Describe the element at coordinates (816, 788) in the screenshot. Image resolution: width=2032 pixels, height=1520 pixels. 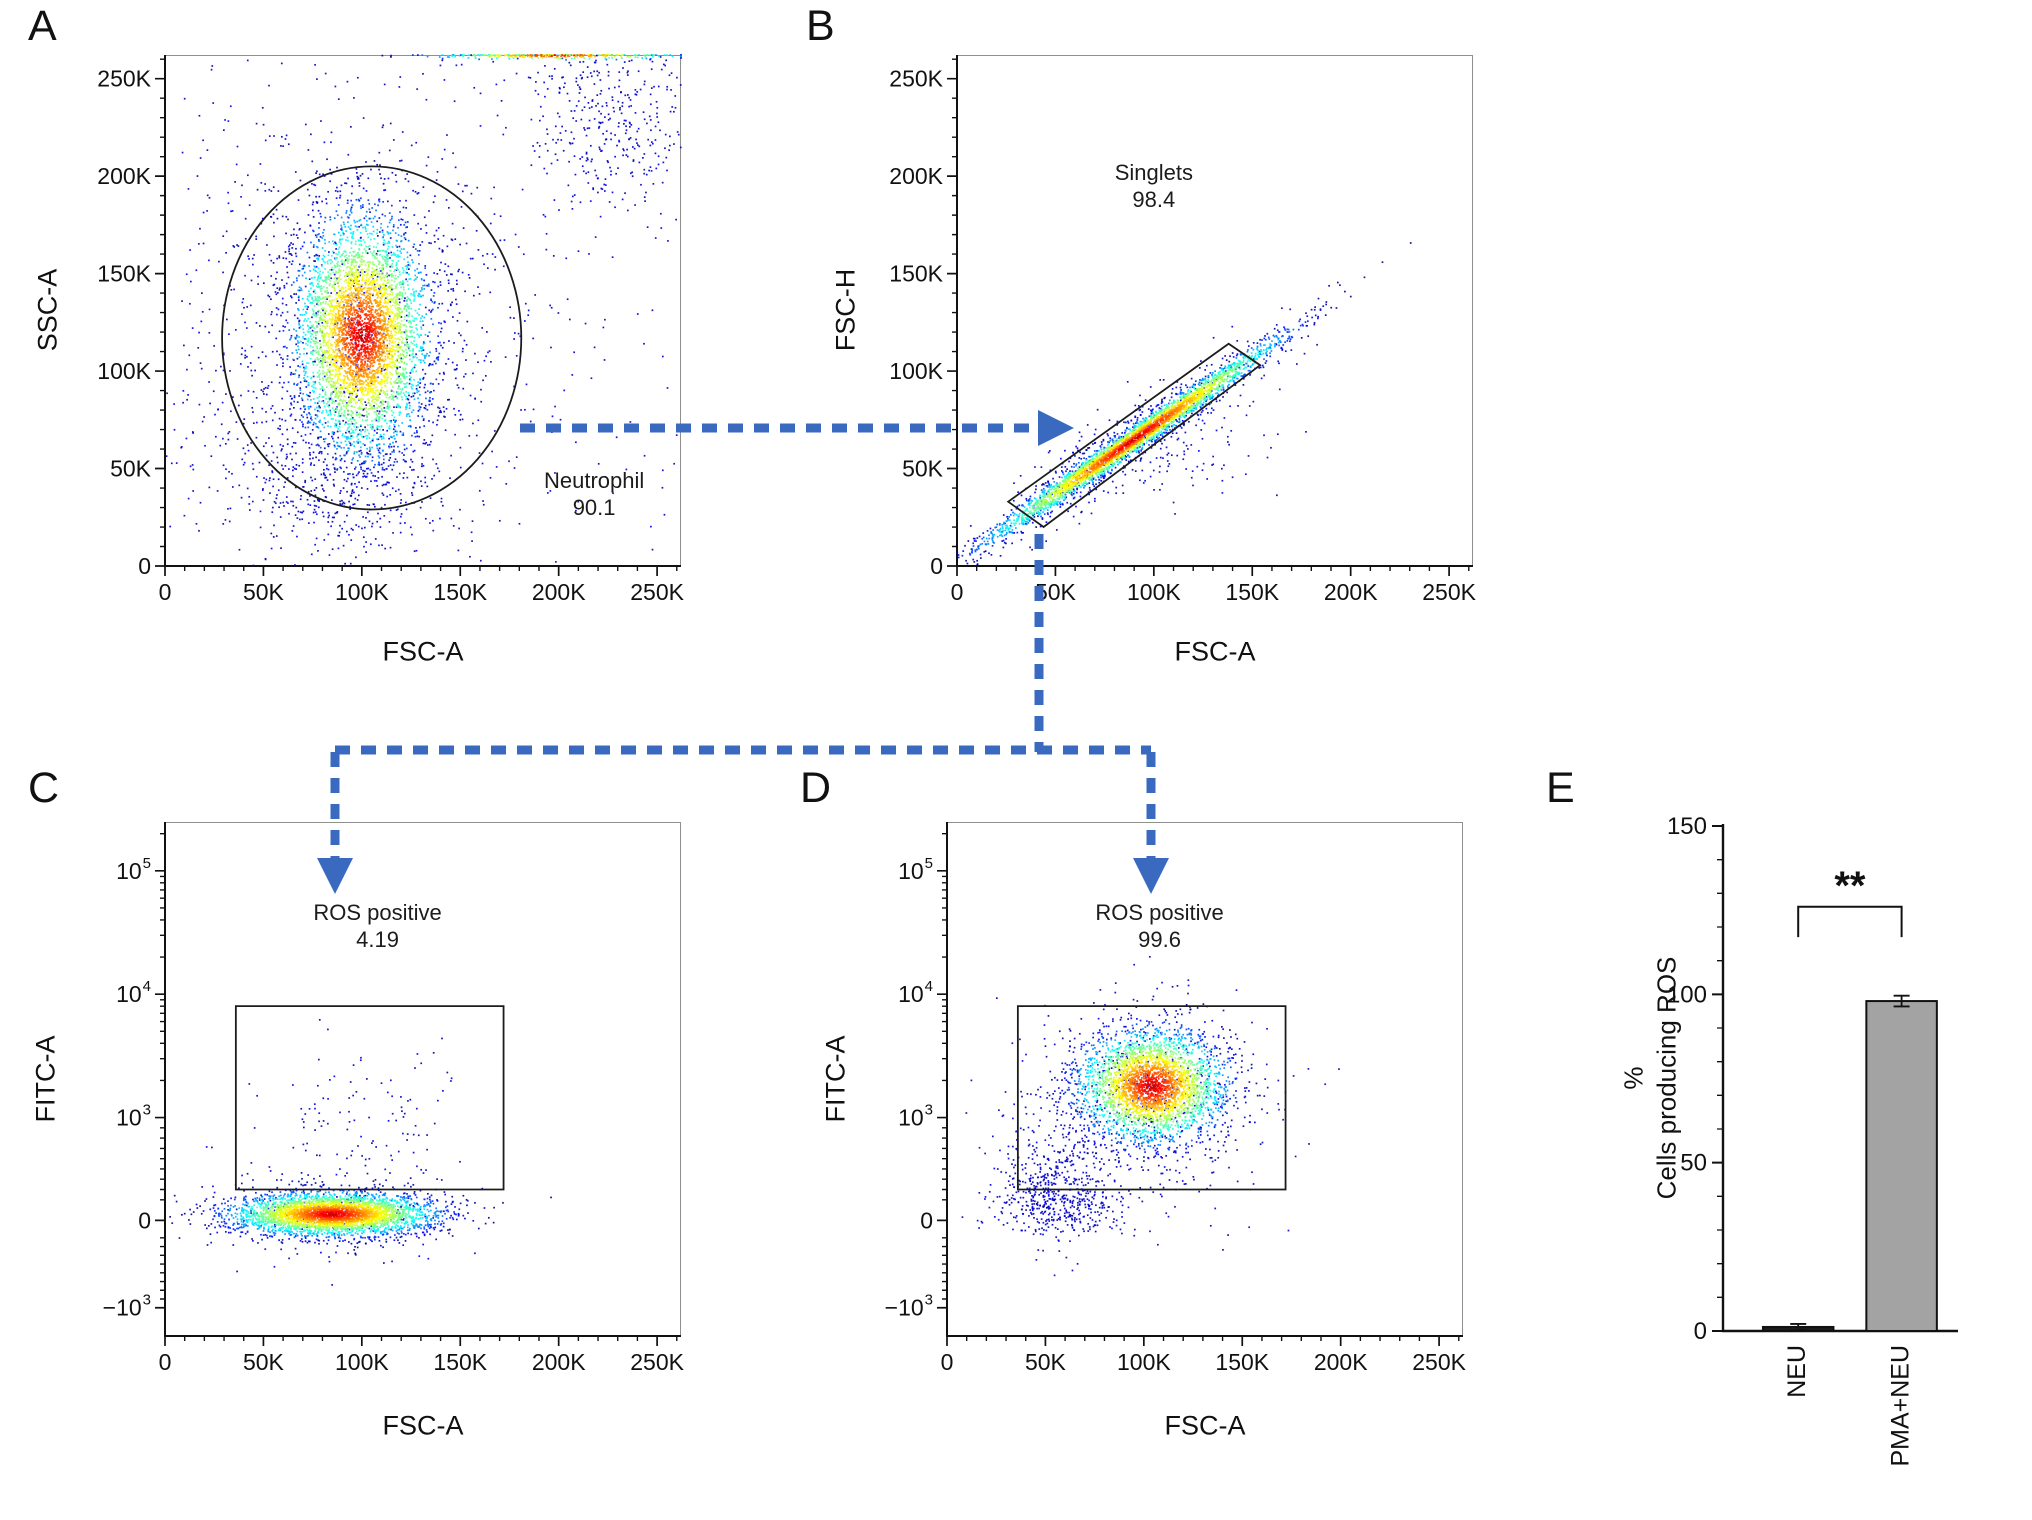
I see `panel-d-letter: D` at that location.